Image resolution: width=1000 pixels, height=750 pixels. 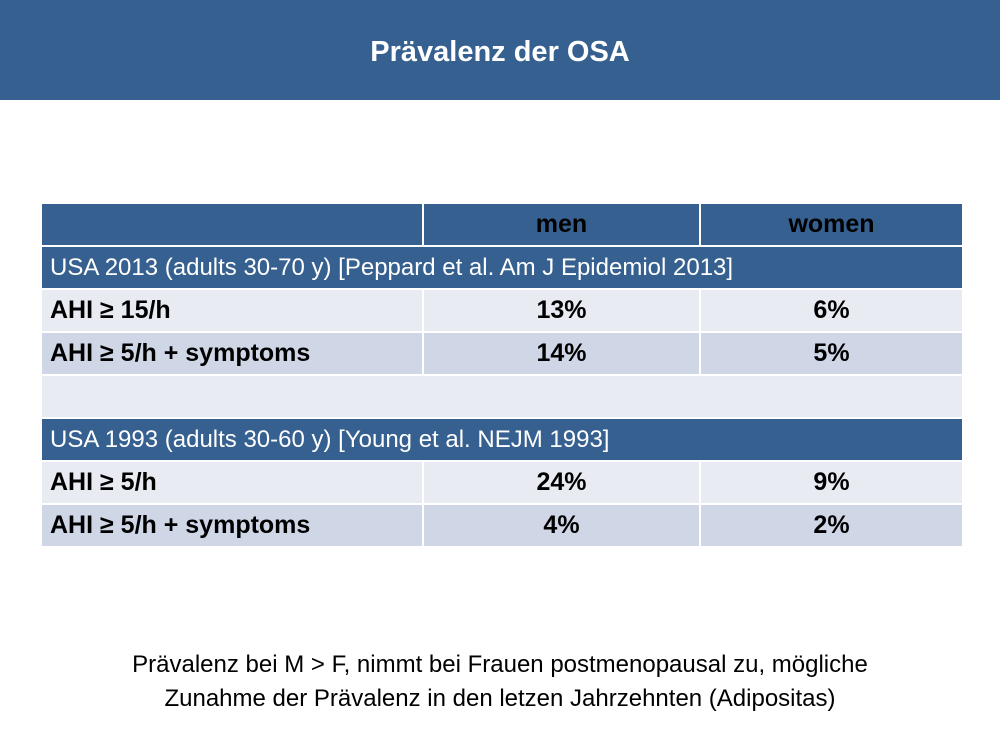 I want to click on spacer-row, so click(x=502, y=396).